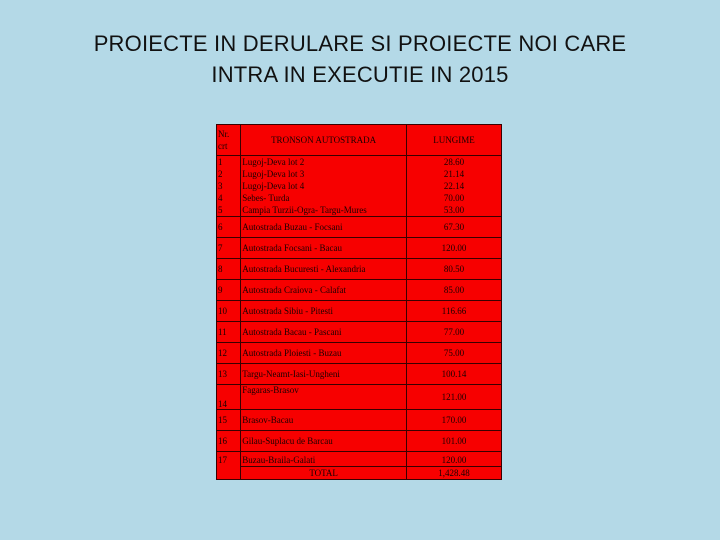  I want to click on total-row: TOTAL 1,428.48, so click(360, 473).